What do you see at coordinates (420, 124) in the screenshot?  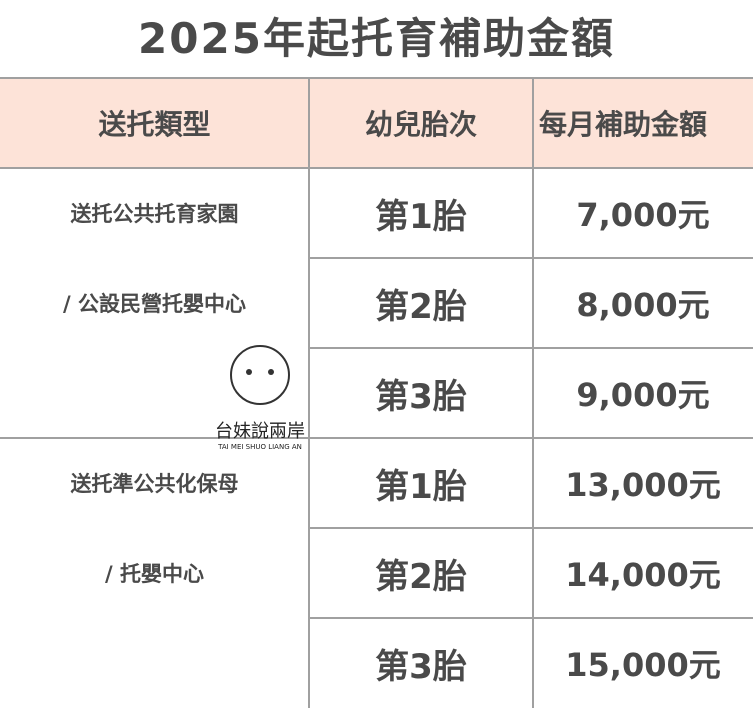 I see `header-birth-order: 幼兒胎次` at bounding box center [420, 124].